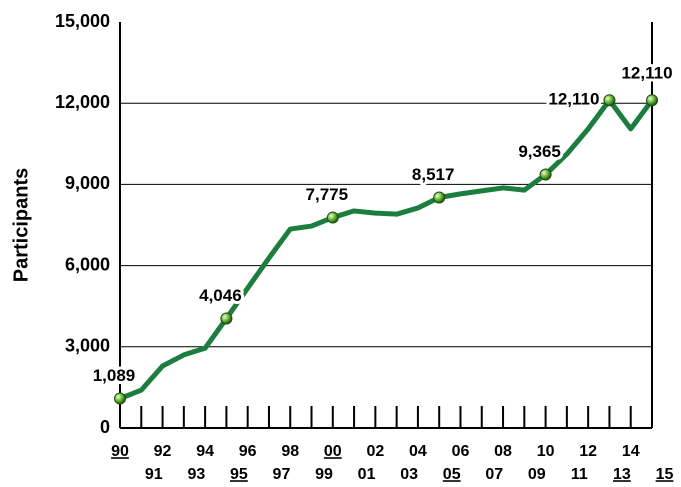 The width and height of the screenshot is (681, 487). Describe the element at coordinates (120, 451) in the screenshot. I see `x-tick-label: 90` at that location.